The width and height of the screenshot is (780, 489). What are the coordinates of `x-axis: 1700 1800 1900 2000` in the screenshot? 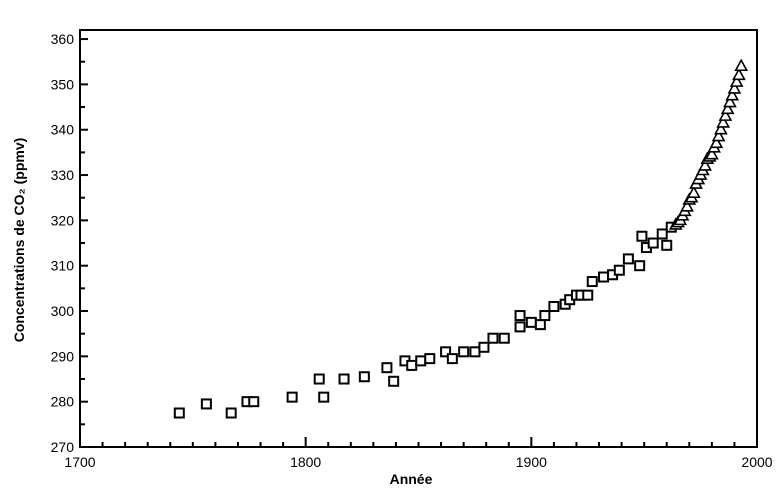 It's located at (418, 453).